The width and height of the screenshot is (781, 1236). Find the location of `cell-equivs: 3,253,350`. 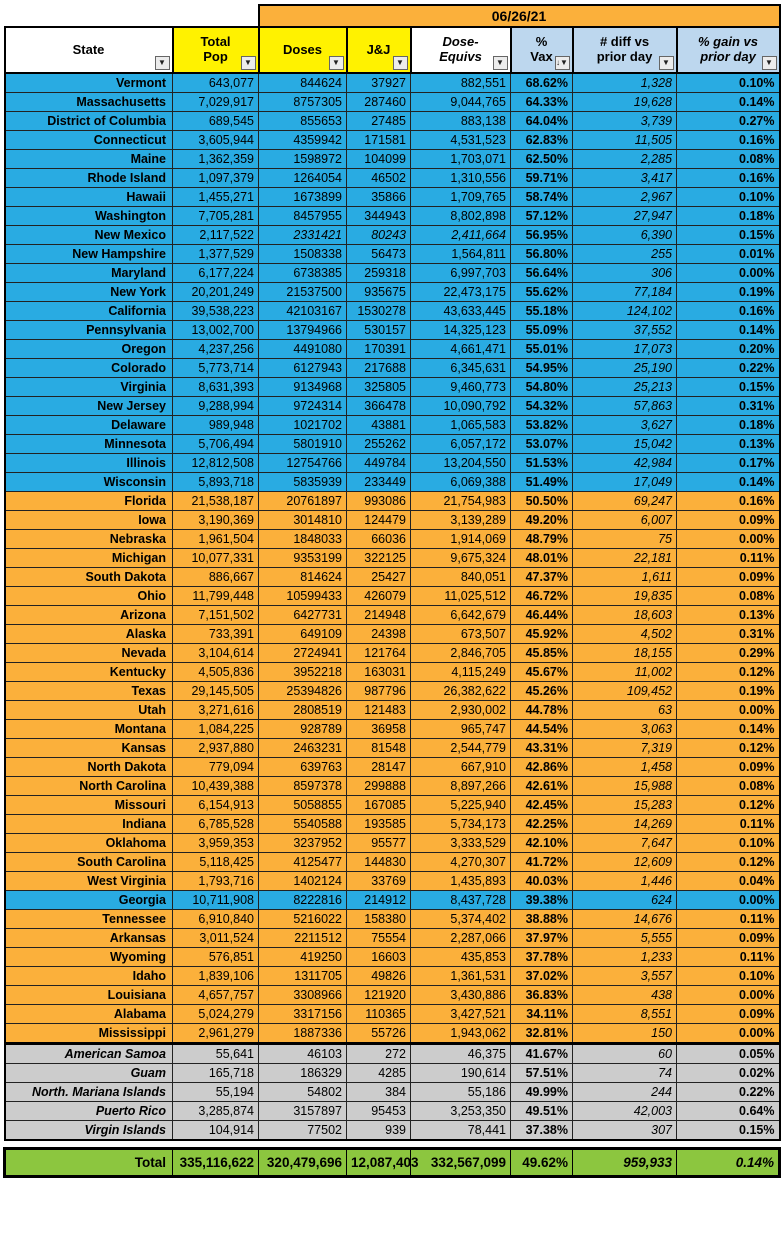

cell-equivs: 3,253,350 is located at coordinates (460, 1111).